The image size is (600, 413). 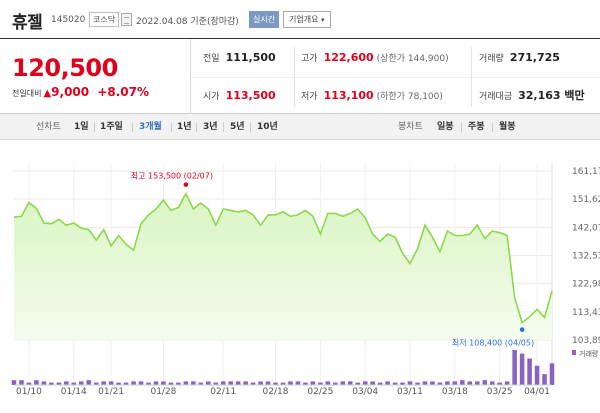 What do you see at coordinates (81, 127) in the screenshot?
I see `tab-1day: 1일` at bounding box center [81, 127].